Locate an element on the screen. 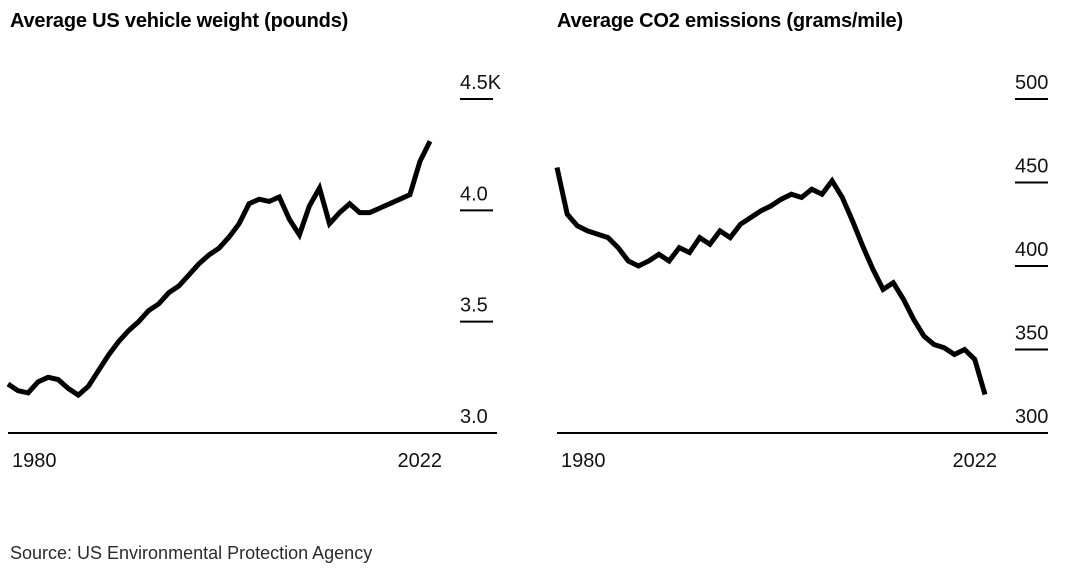  y-tick-label: 3.5 is located at coordinates (474, 306).